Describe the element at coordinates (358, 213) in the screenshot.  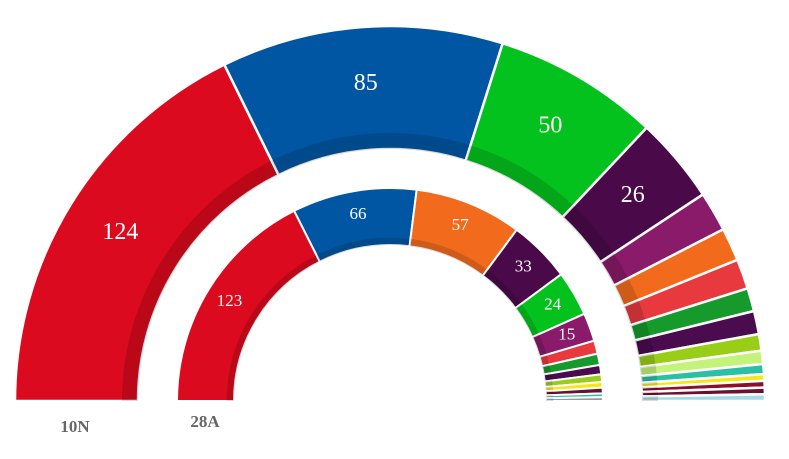
I see `value-label: 66` at that location.